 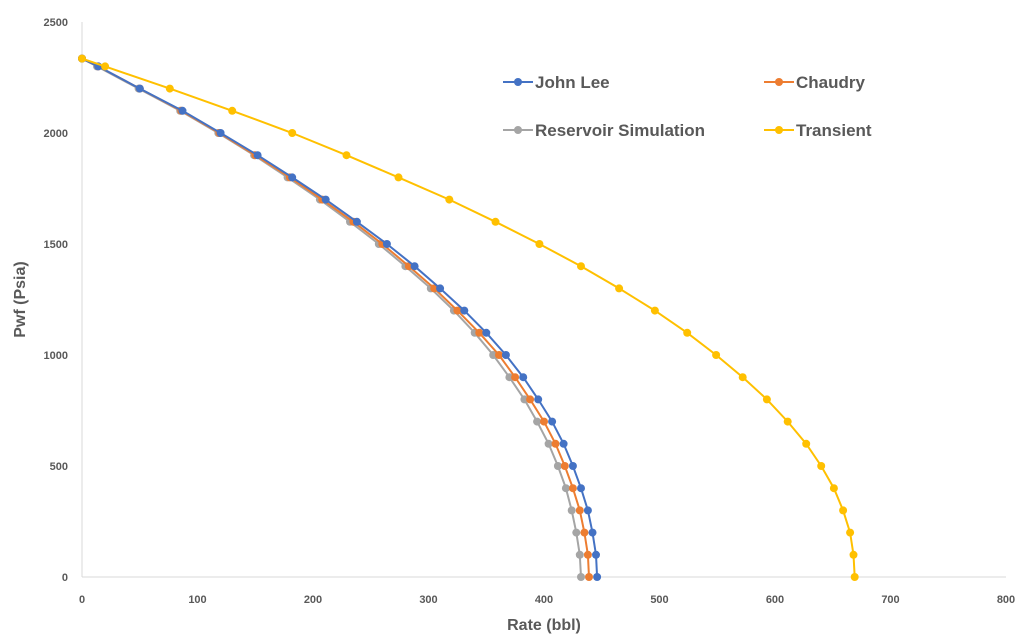 What do you see at coordinates (197, 600) in the screenshot?
I see `x-tick-label: 100` at bounding box center [197, 600].